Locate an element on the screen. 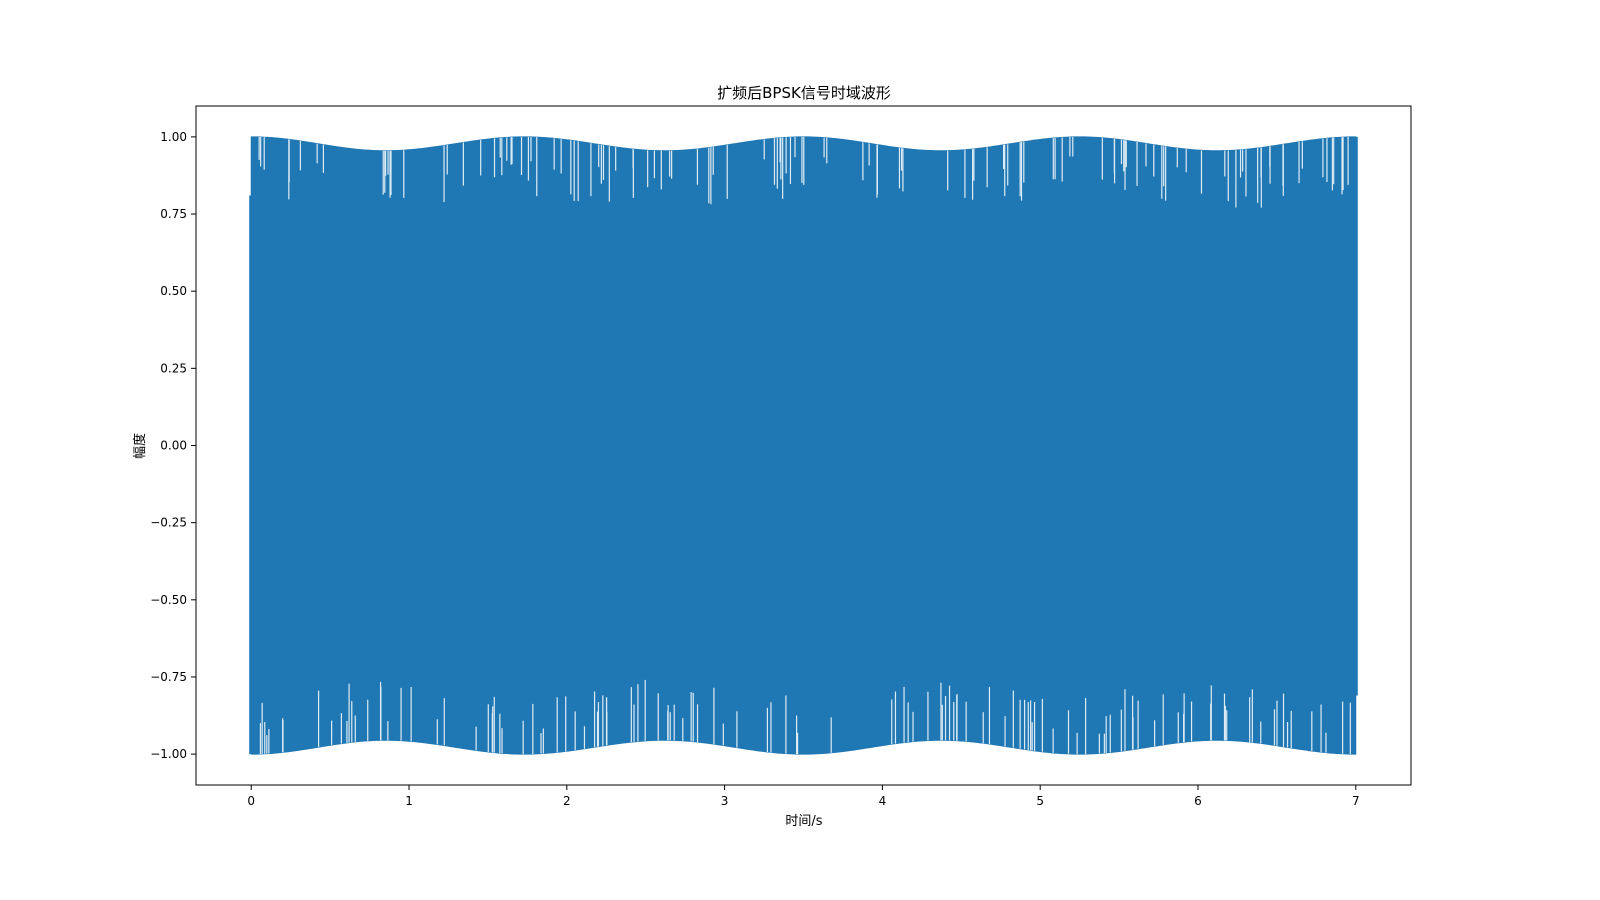  y-axis: 1.00 0.75 0.50 0.25 0.00 −0.25 −0.50 −0.75 −1.00 is located at coordinates (173, 445).